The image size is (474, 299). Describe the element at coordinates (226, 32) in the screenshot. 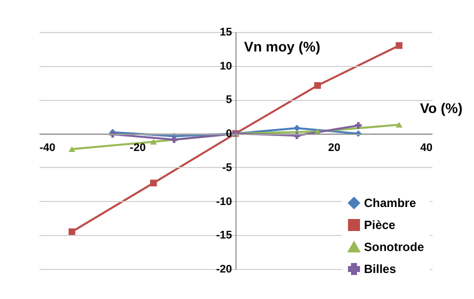

I see `y-tick-label: 15` at that location.